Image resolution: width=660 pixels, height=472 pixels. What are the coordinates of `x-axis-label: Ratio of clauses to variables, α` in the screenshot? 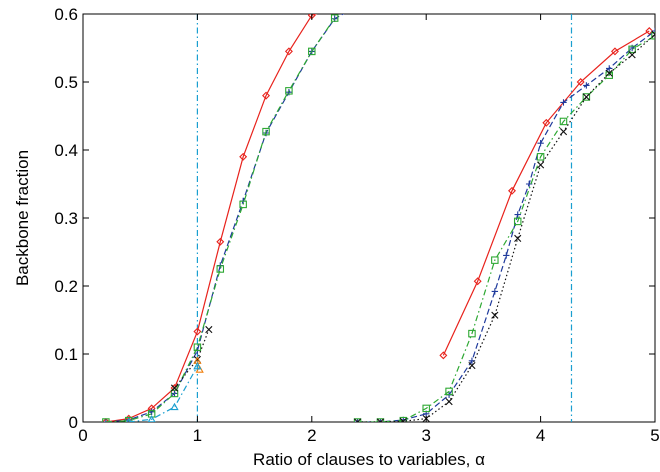 It's located at (369, 459).